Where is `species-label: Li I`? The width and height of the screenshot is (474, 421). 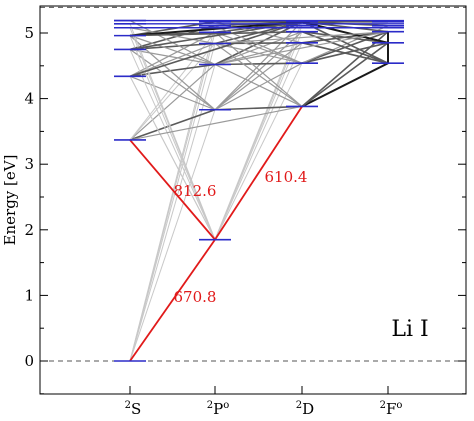 species-label: Li I is located at coordinates (409, 329).